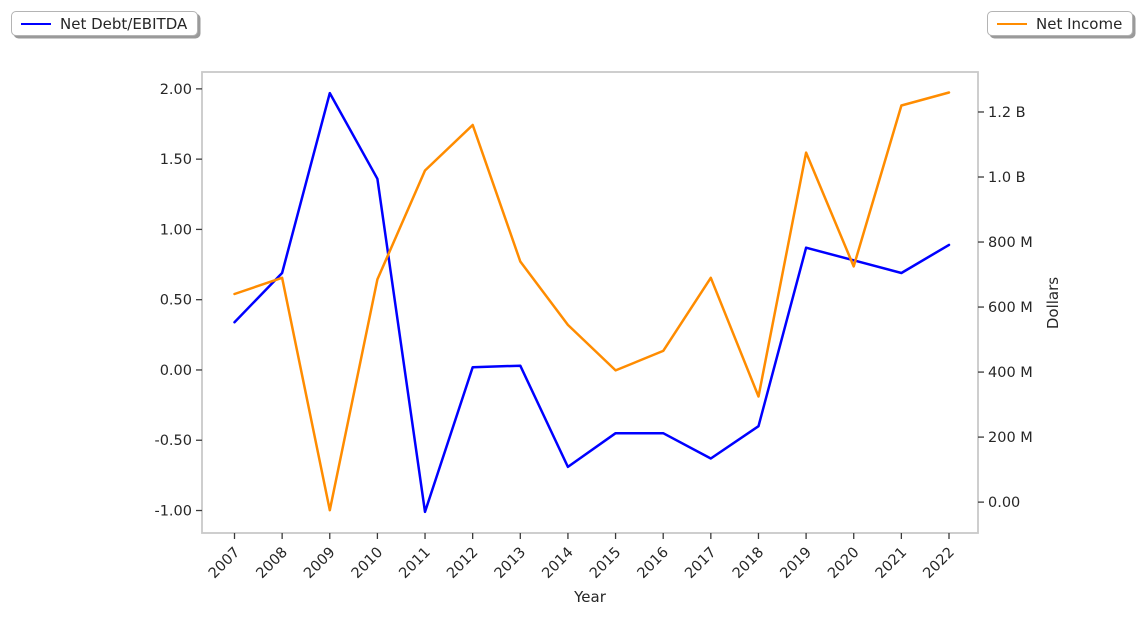 This screenshot has width=1138, height=618. What do you see at coordinates (557, 563) in the screenshot?
I see `x-tick-label: 2014` at bounding box center [557, 563].